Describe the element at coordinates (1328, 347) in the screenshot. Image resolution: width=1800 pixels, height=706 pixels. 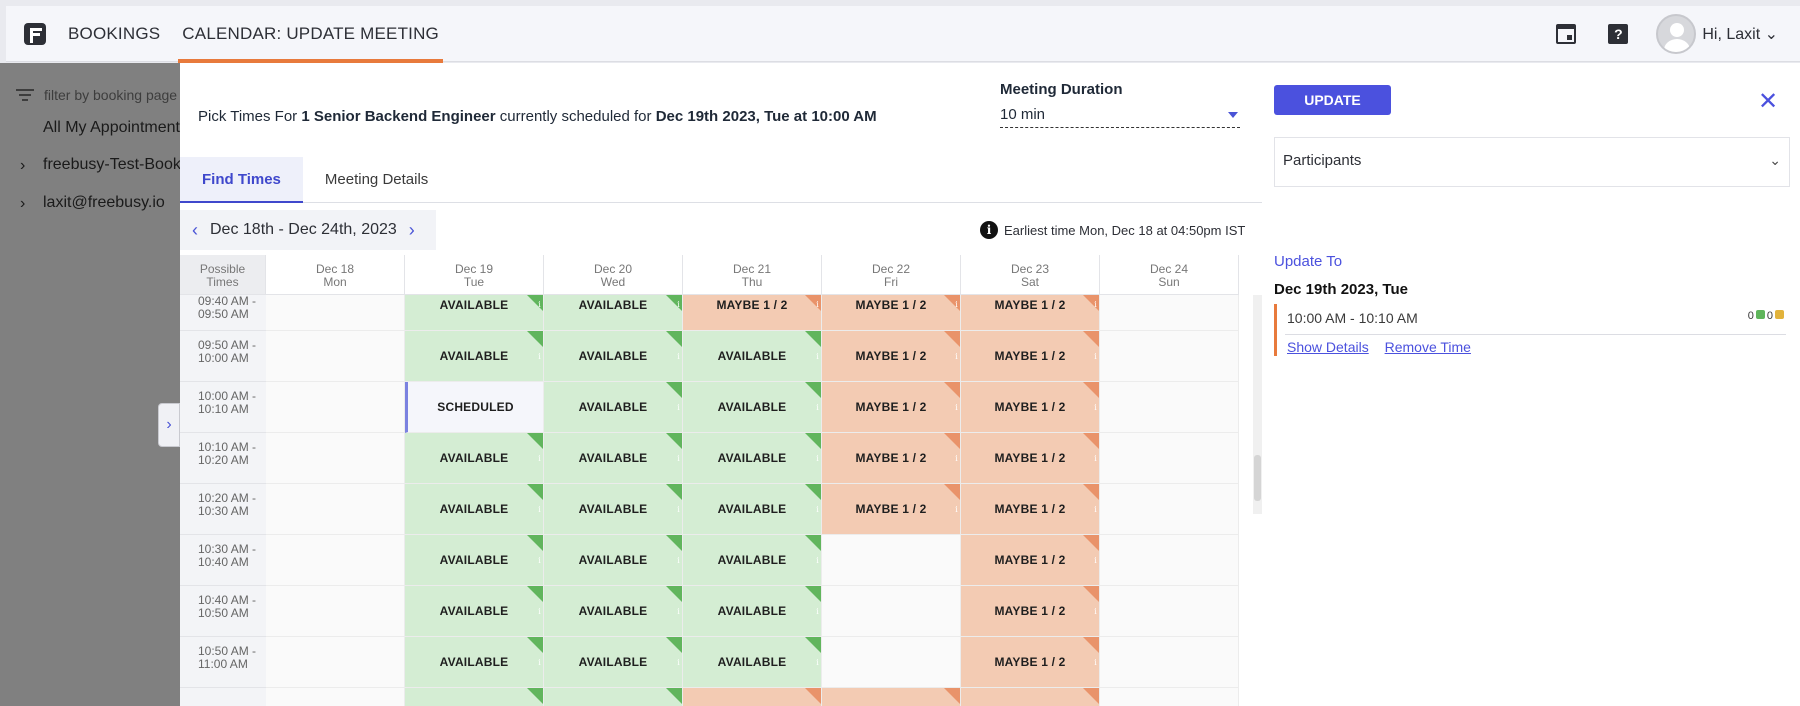
I see `show-details-link: Show Details` at that location.